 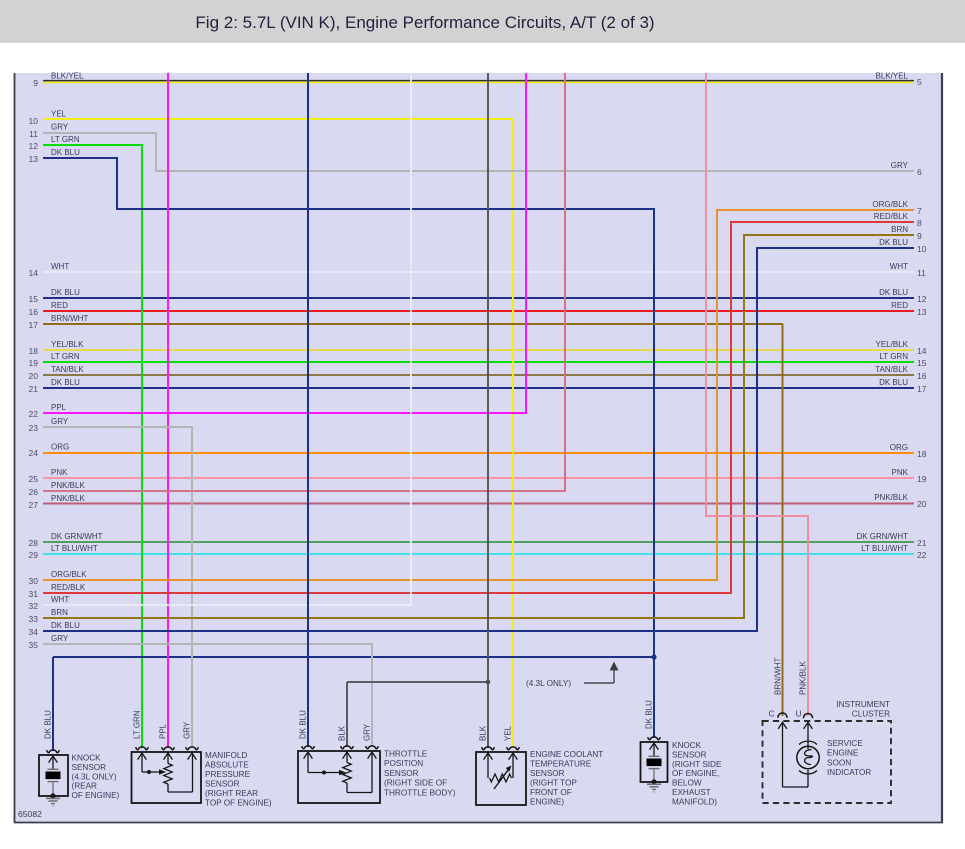 I want to click on svg-text: (RIGHT REAR, so click(x=231, y=793).